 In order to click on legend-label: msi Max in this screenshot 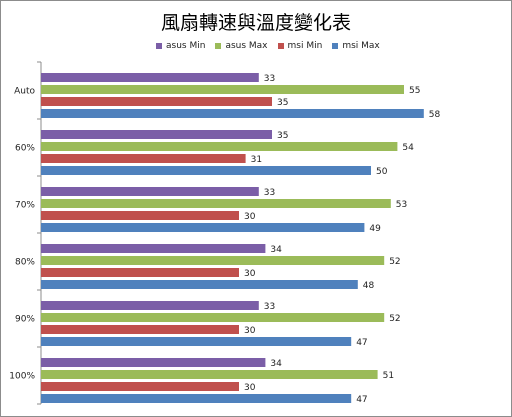, I will do `click(361, 46)`.